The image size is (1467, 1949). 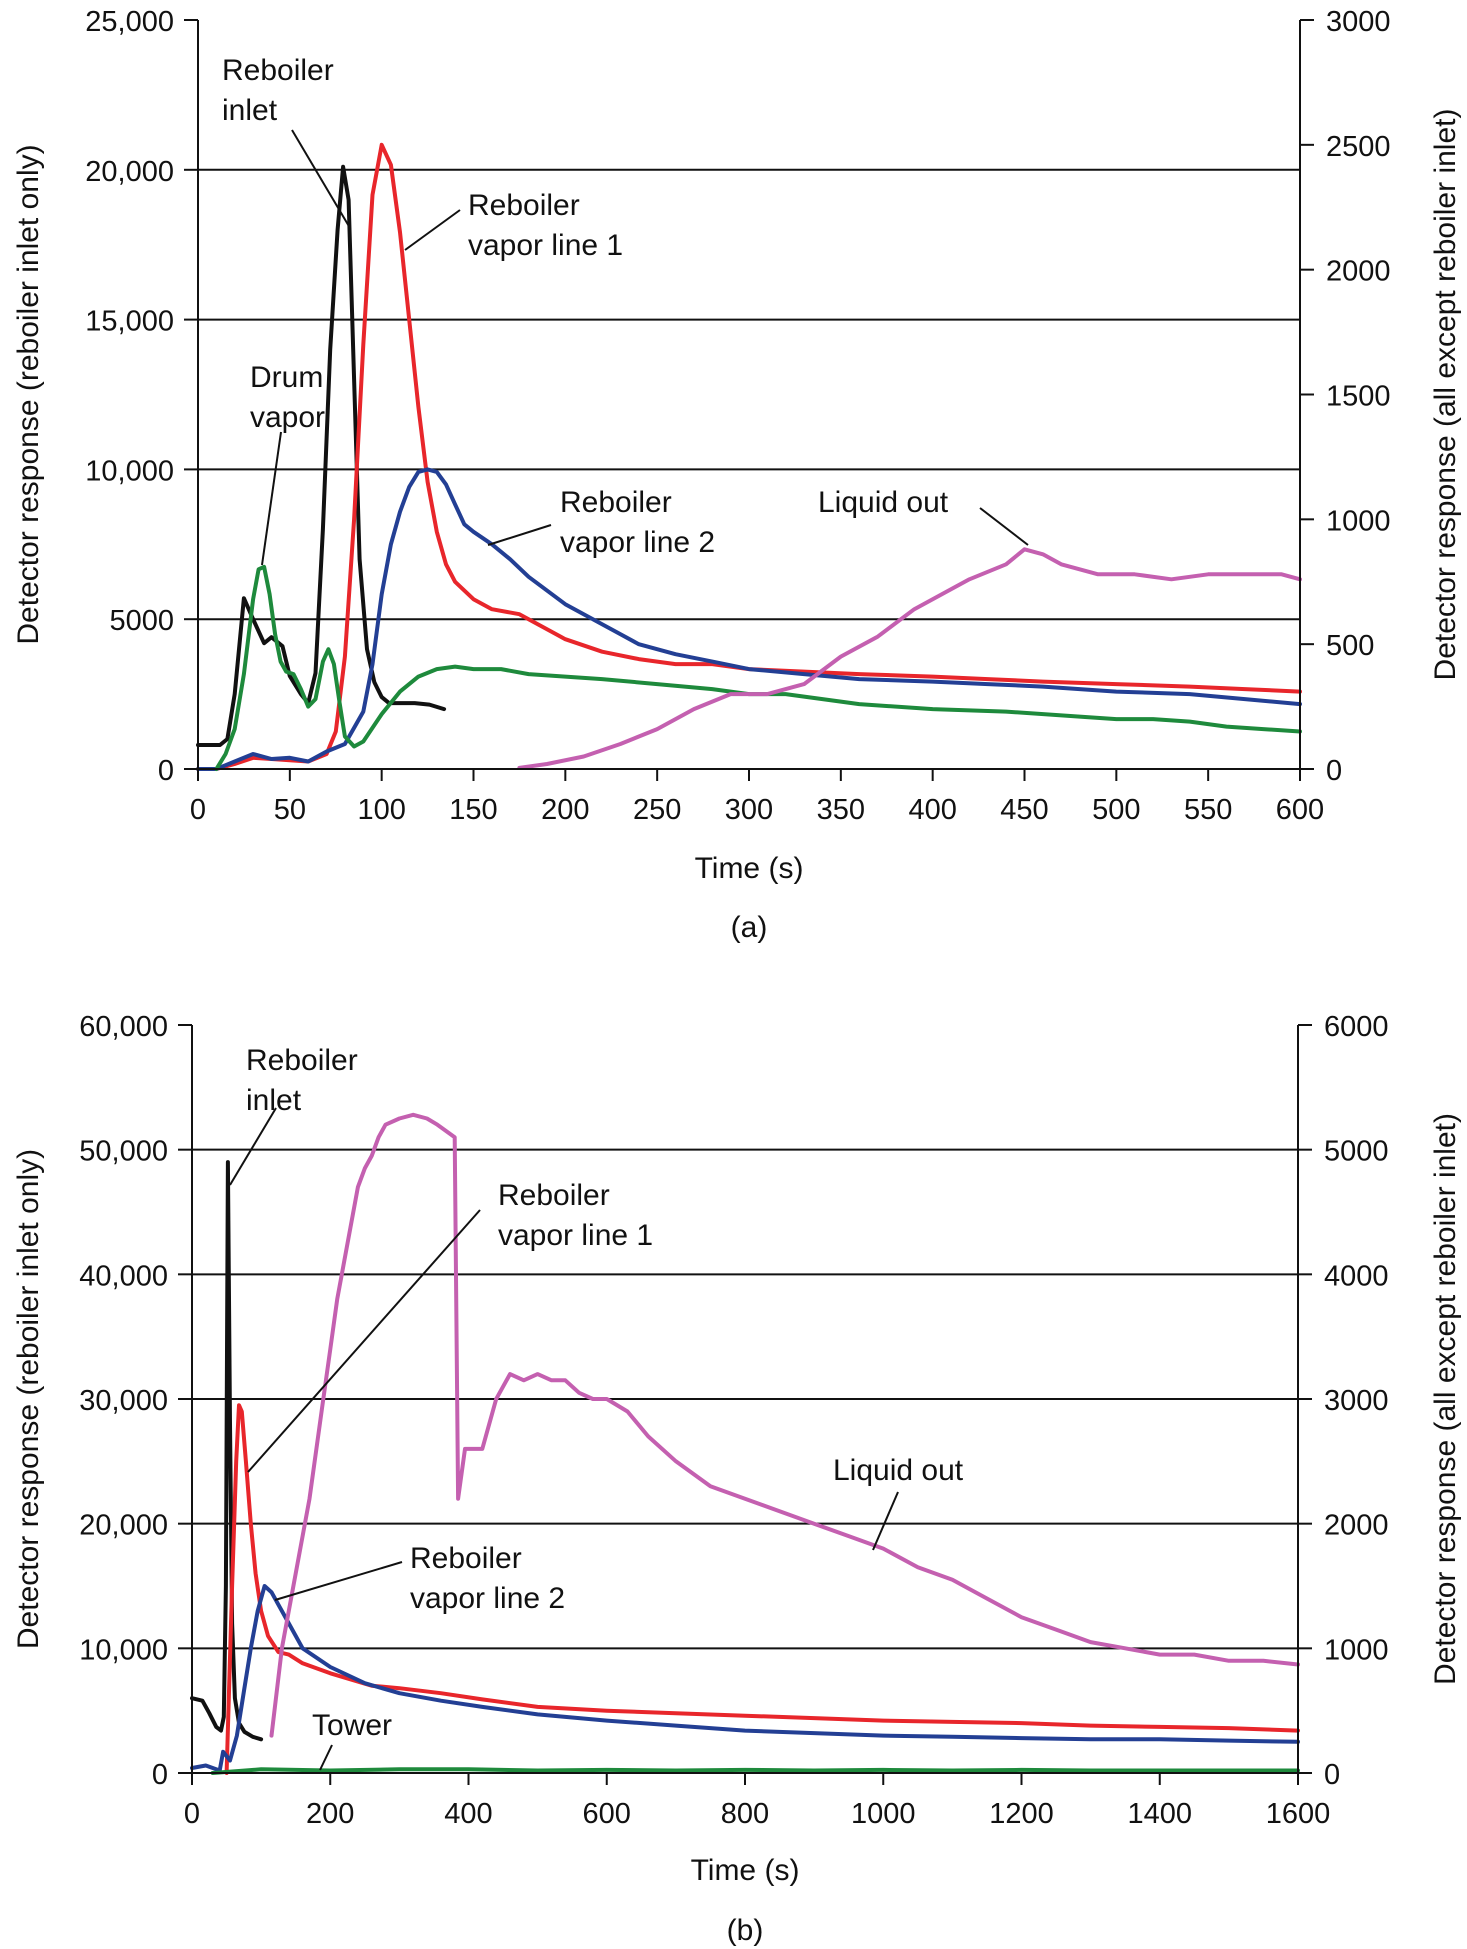 What do you see at coordinates (290, 810) in the screenshot?
I see `x-tick-label: 50` at bounding box center [290, 810].